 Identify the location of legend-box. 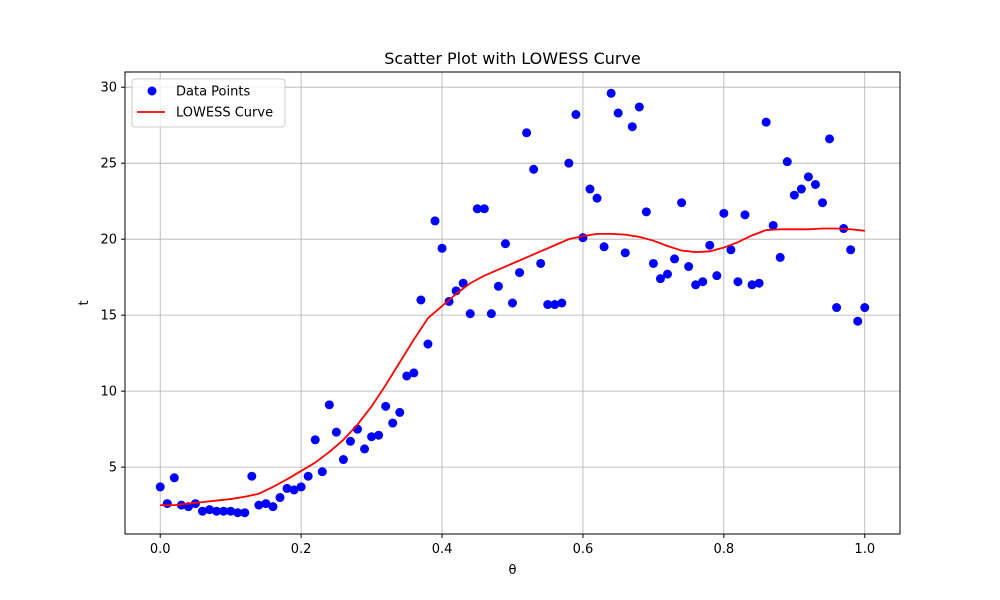
(208, 103).